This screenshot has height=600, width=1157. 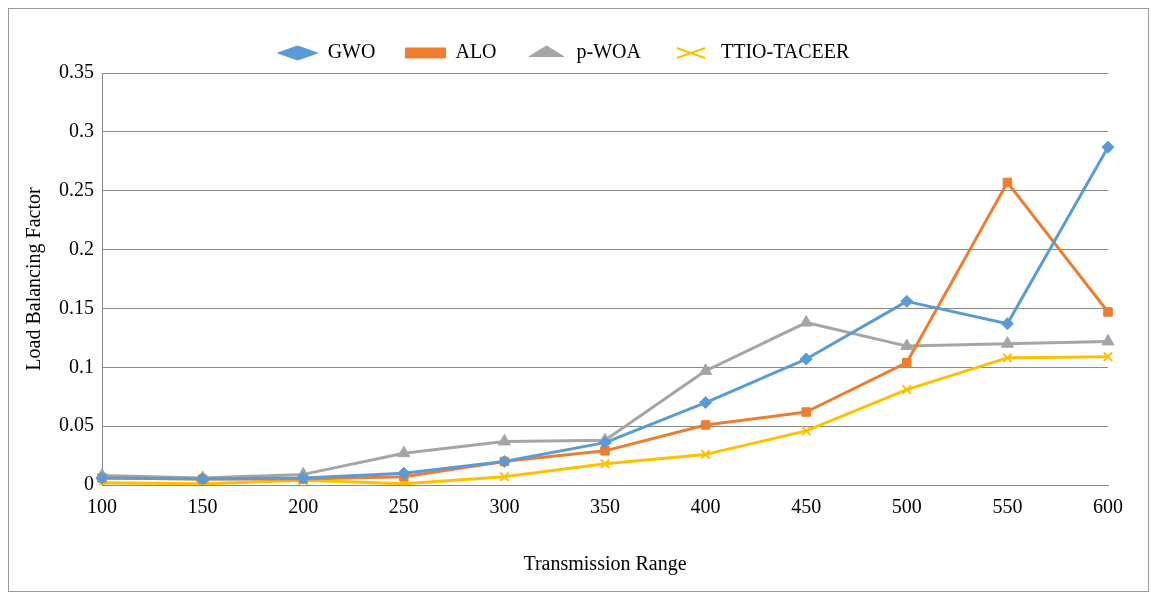 What do you see at coordinates (609, 52) in the screenshot?
I see `legend-label: p-WOA` at bounding box center [609, 52].